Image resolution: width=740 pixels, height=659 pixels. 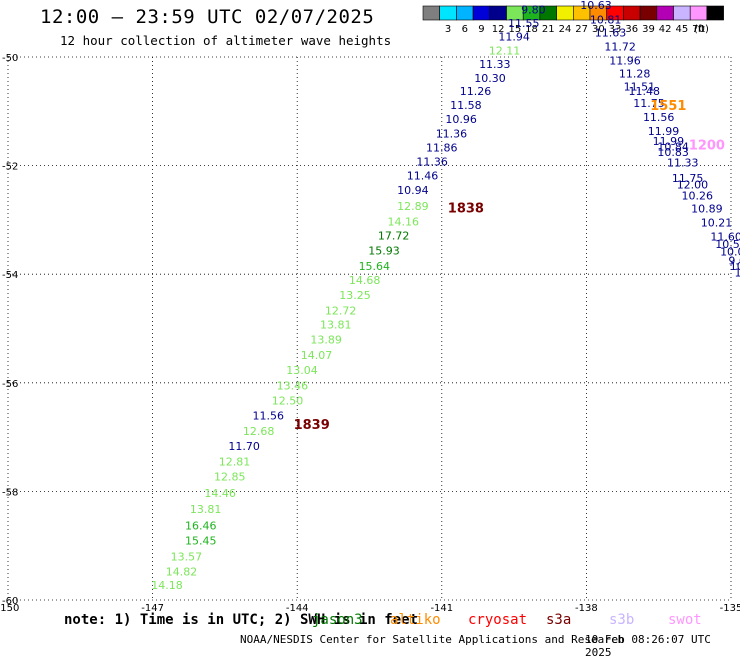 What do you see at coordinates (514, 37) in the screenshot?
I see `wave-height-label: 11.94` at bounding box center [514, 37].